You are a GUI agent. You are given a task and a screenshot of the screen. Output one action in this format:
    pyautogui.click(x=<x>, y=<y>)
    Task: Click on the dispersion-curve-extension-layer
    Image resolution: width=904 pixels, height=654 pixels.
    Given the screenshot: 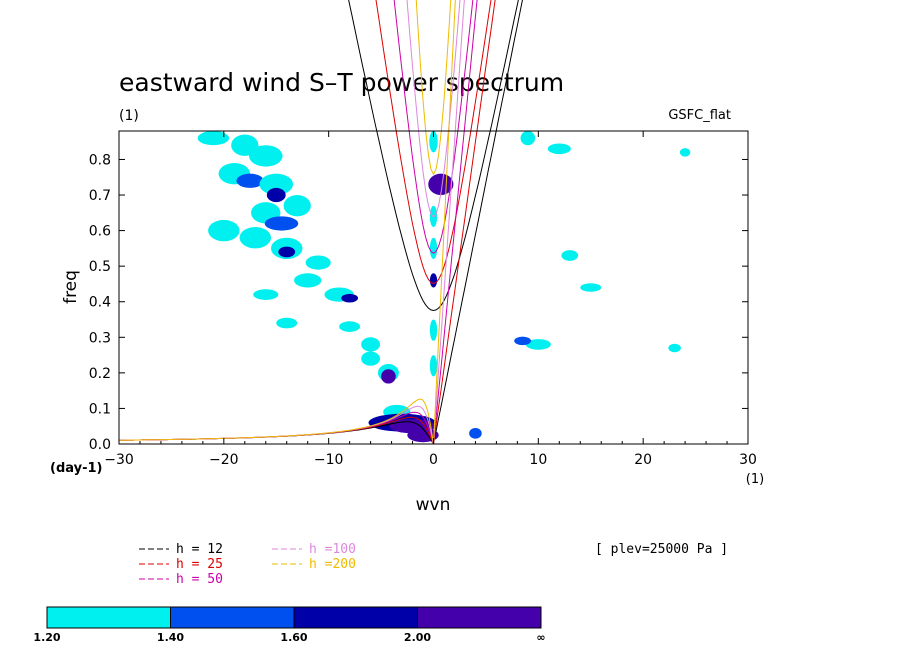 What is the action you would take?
    pyautogui.click(x=435, y=222)
    